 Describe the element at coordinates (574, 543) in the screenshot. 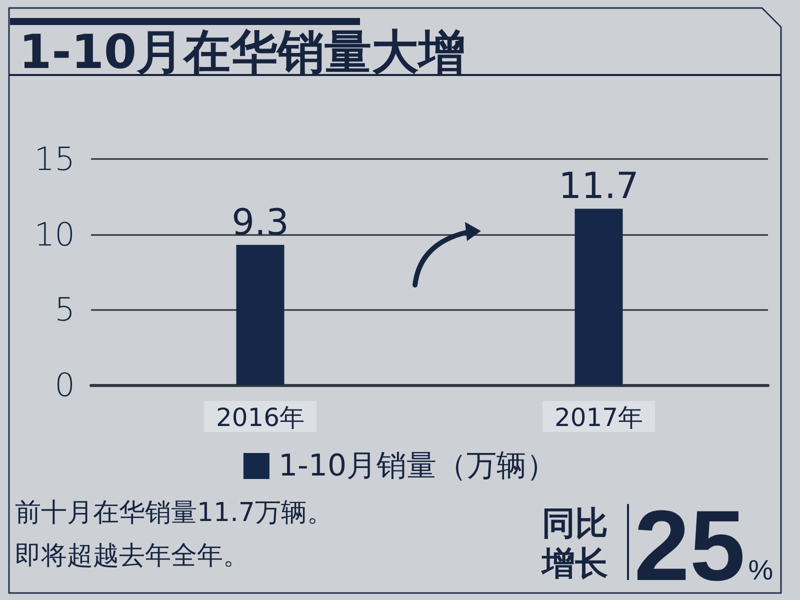

I see `text: 同比增长` at that location.